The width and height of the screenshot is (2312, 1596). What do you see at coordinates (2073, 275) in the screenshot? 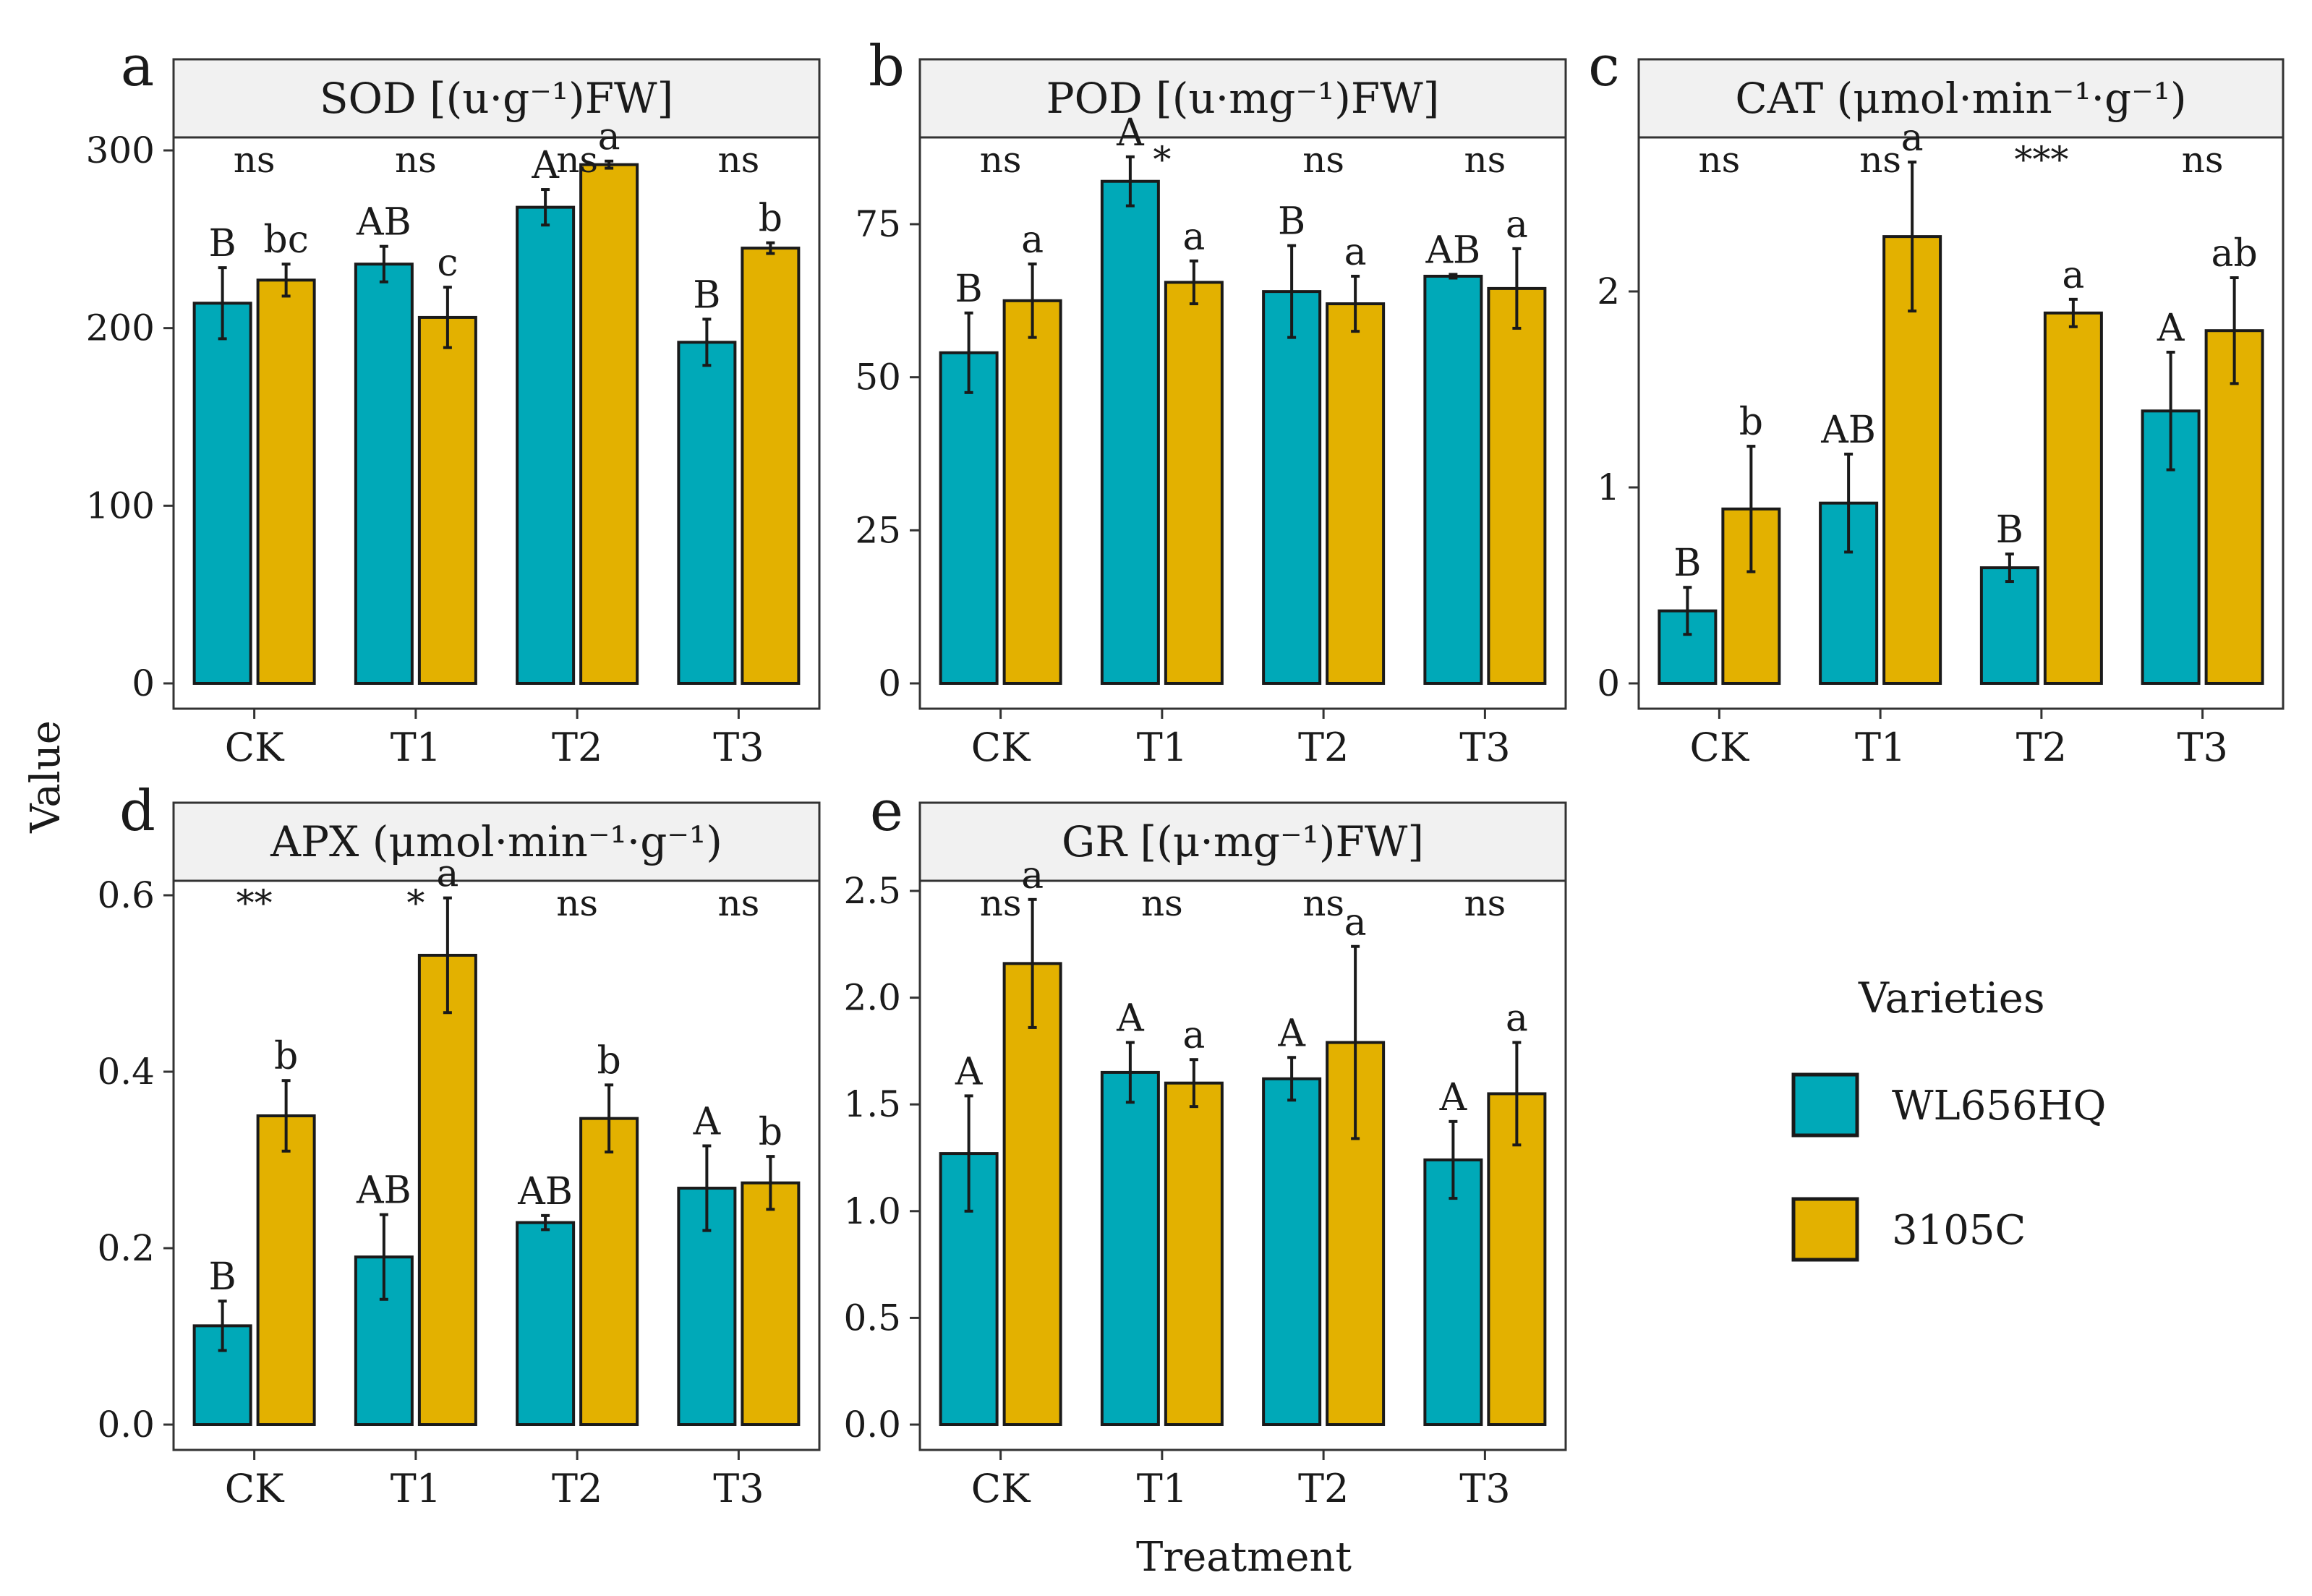
I see `letter-label-c-T2-3105C: a` at bounding box center [2073, 275].